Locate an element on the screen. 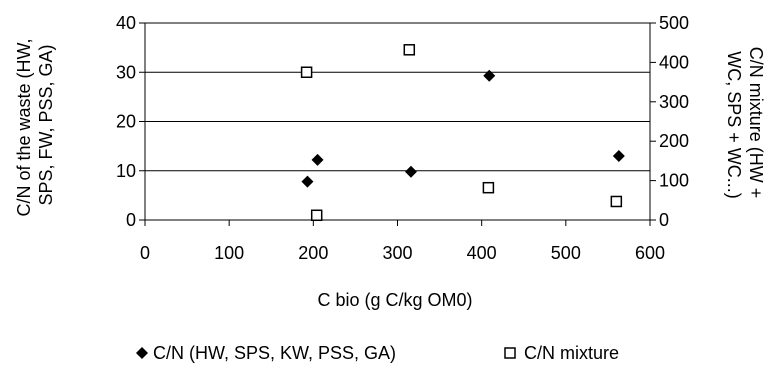  x-tick-label: 100 is located at coordinates (229, 253).